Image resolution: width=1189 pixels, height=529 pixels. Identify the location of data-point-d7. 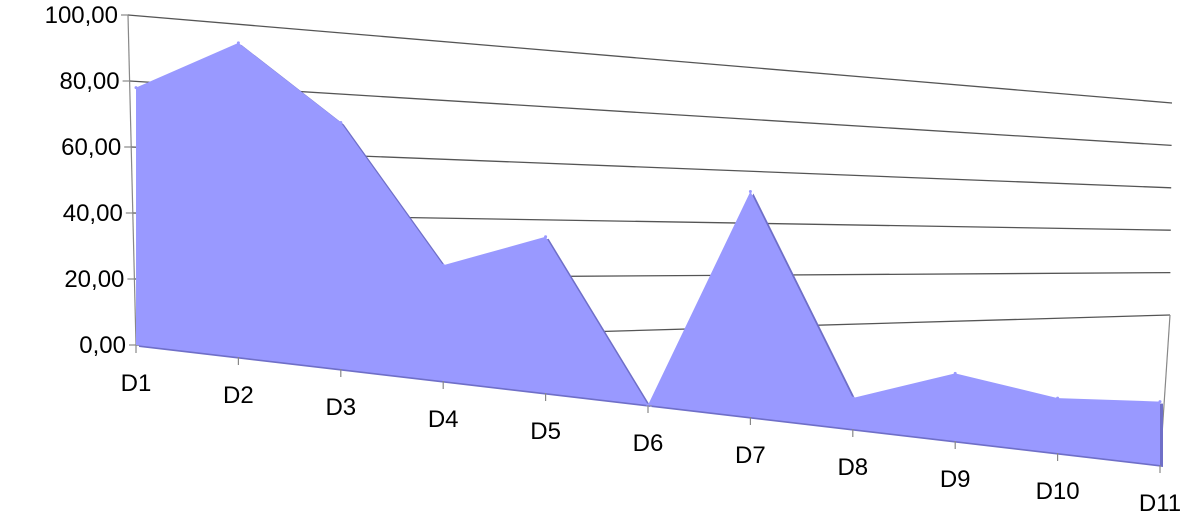
(750, 191).